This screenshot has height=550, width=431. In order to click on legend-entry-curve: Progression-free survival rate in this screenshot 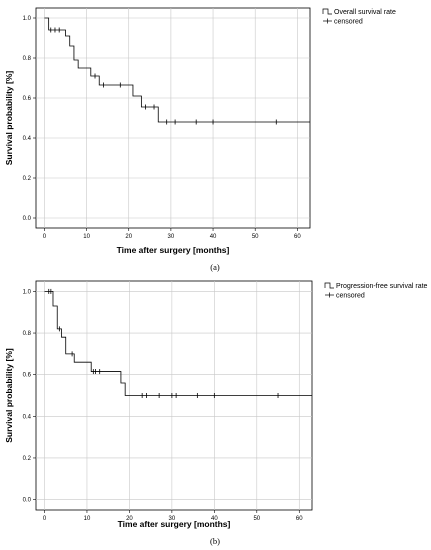, I will do `click(382, 286)`.